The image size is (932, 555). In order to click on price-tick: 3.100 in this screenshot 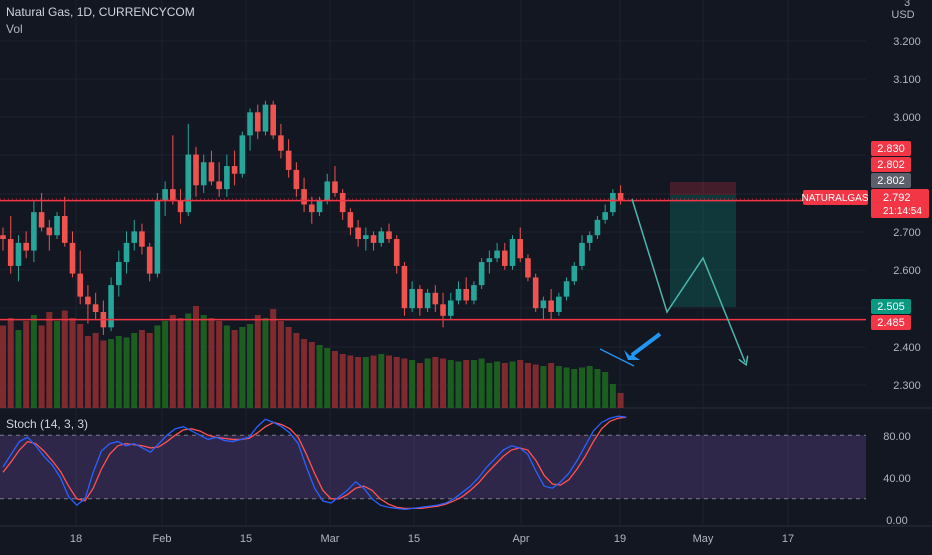, I will do `click(907, 80)`.